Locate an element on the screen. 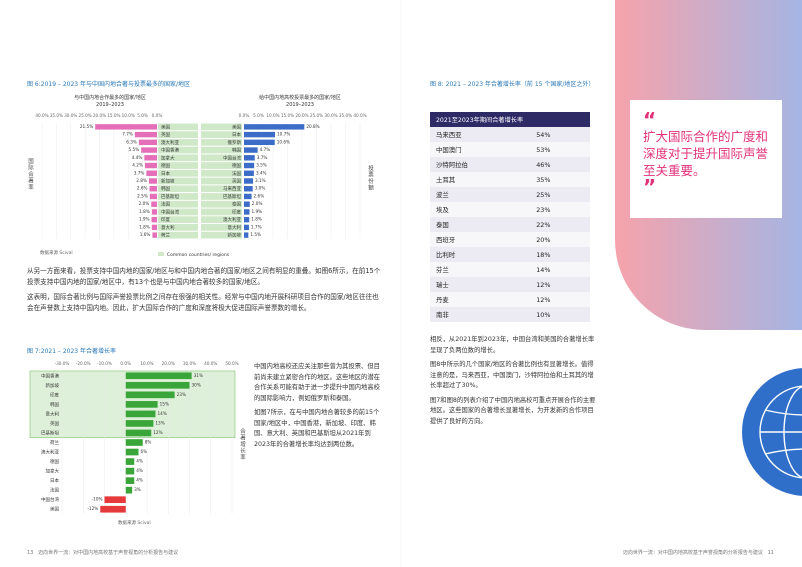  value-label: 1.8% is located at coordinates (256, 219).